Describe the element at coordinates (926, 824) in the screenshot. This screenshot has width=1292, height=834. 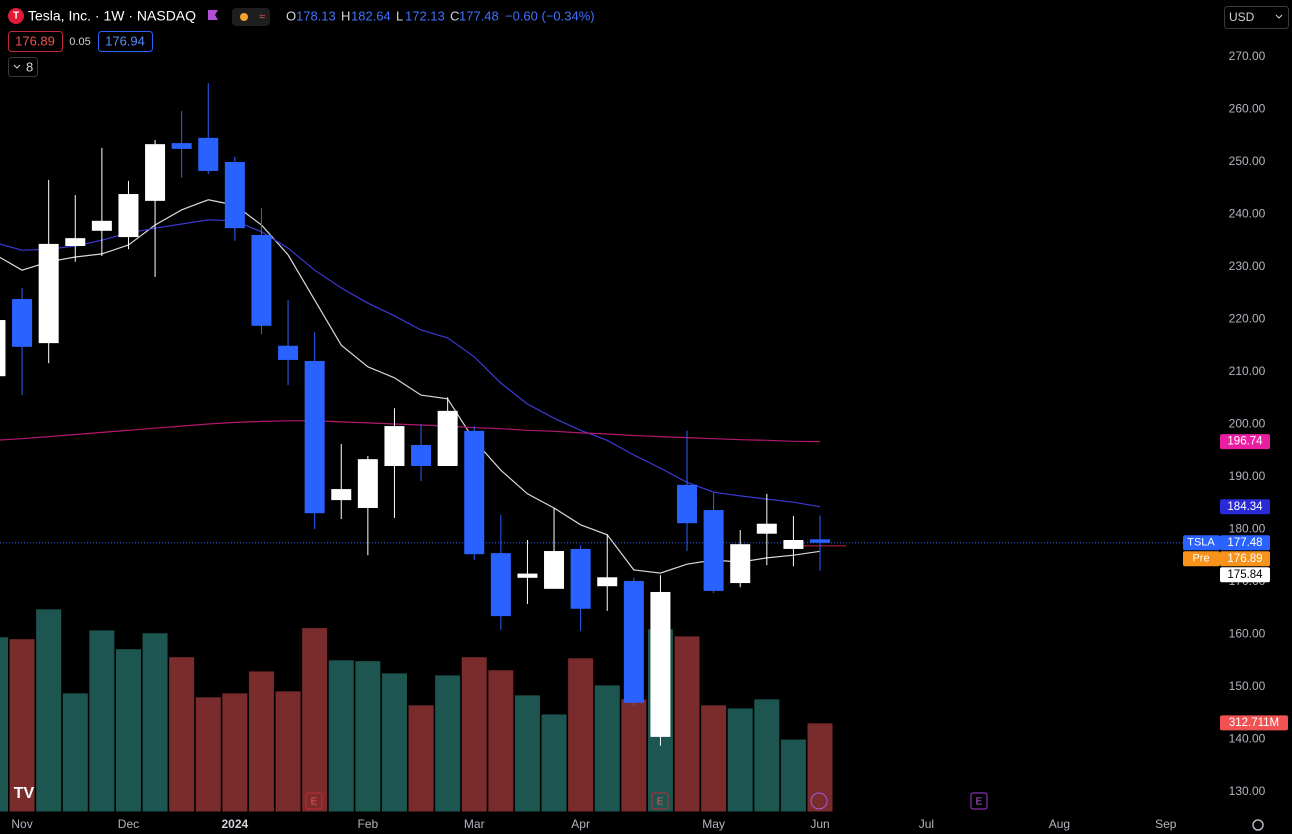
I see `x-tick-label: Jul` at that location.